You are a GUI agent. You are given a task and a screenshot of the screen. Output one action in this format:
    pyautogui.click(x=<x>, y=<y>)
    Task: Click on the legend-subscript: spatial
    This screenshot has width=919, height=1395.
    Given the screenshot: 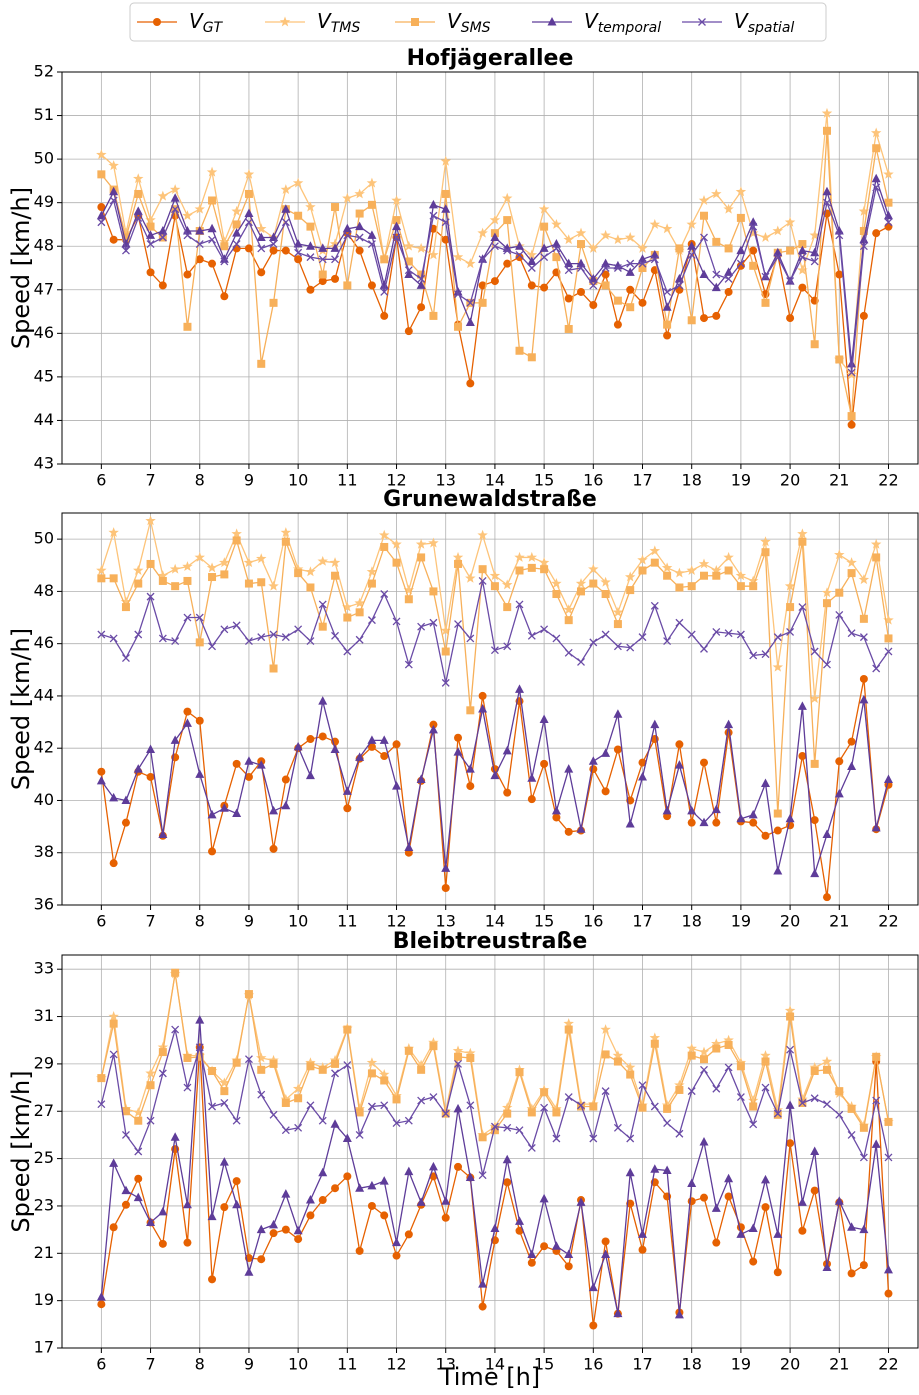 What is the action you would take?
    pyautogui.click(x=771, y=28)
    